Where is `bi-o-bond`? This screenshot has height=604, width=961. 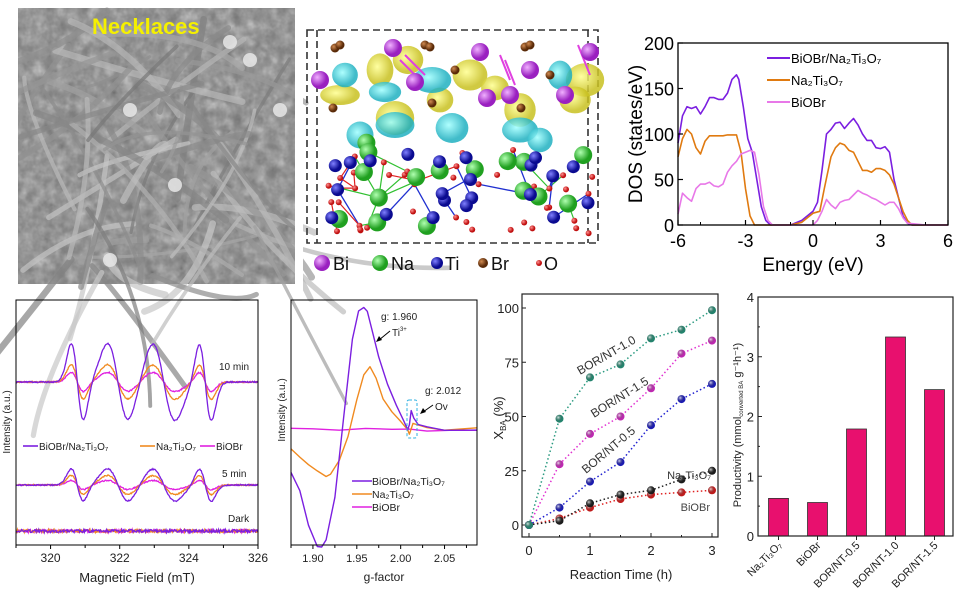 bi-o-bond is located at coordinates (415, 65).